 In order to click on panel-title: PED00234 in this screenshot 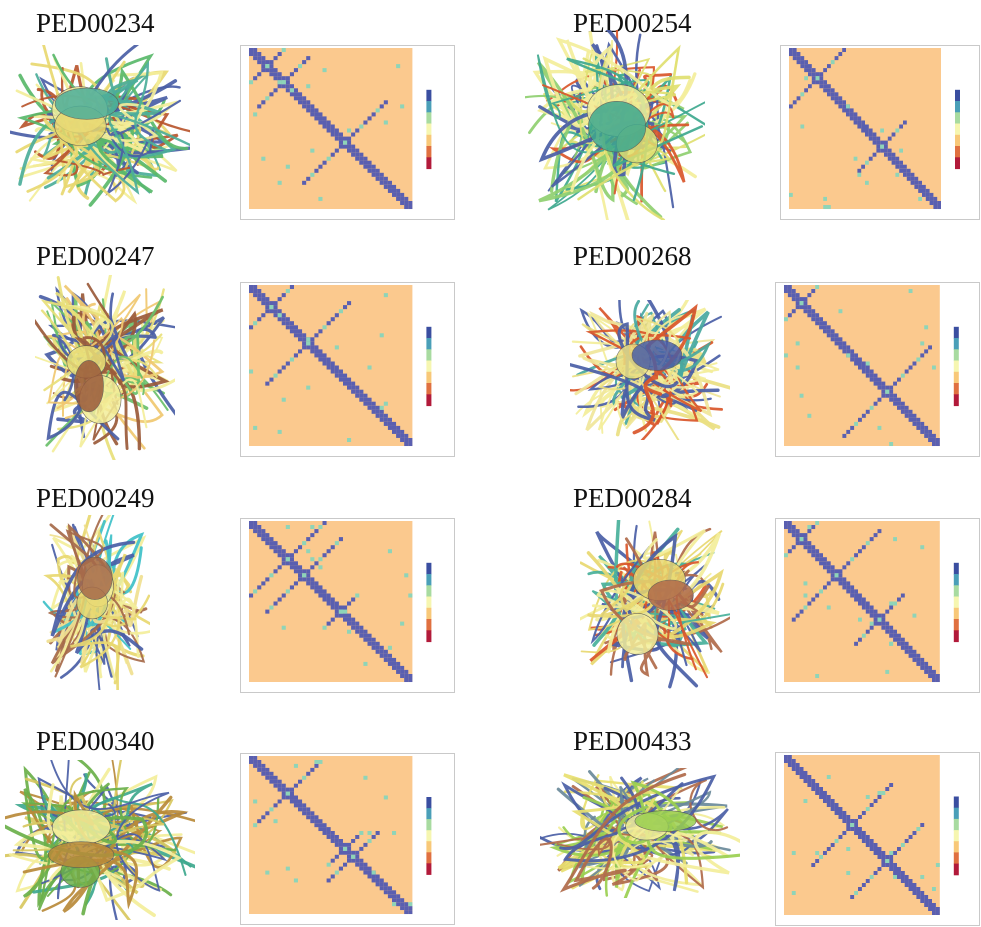, I will do `click(95, 23)`.